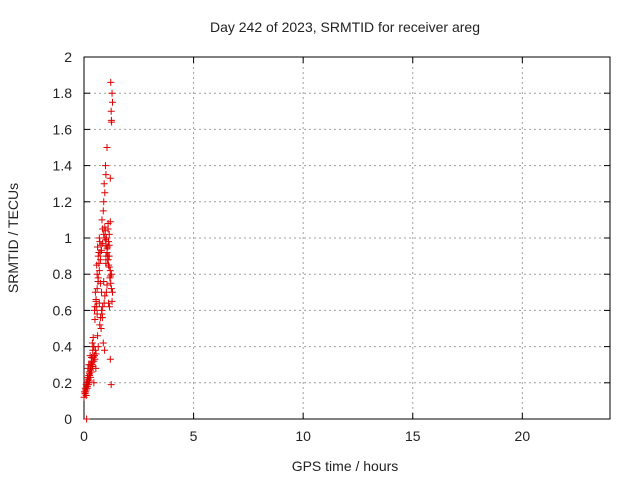  I want to click on y-tick-label: 0.6, so click(63, 310).